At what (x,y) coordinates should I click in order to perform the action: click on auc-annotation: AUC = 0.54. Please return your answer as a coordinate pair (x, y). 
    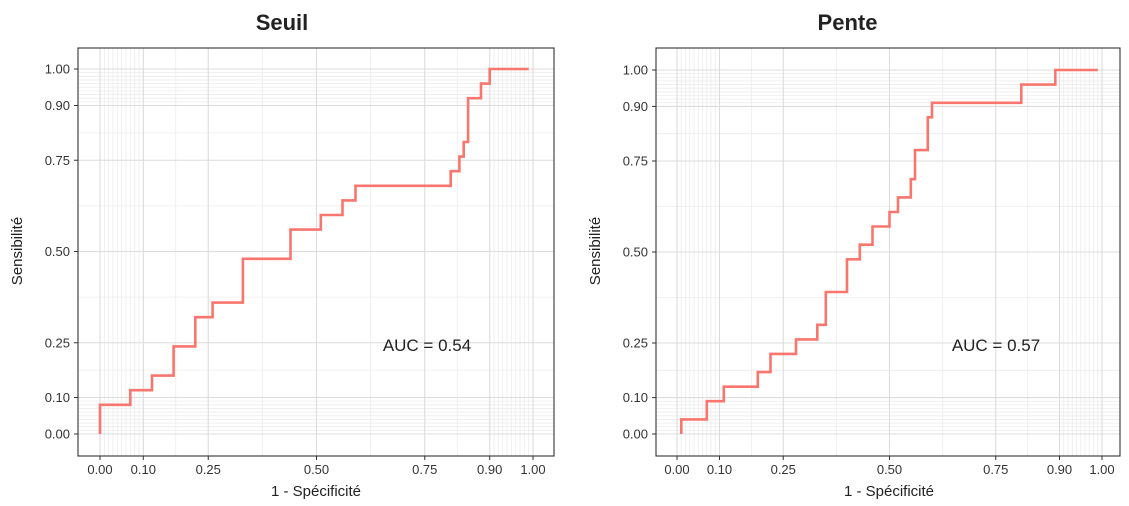
    Looking at the image, I should click on (427, 345).